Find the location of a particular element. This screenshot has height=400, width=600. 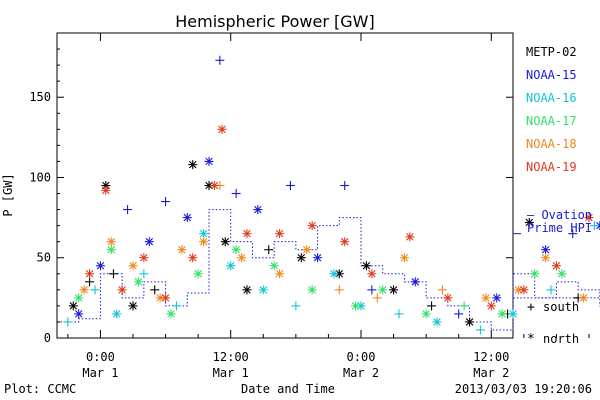

x-tick-label-day: Mar 1 is located at coordinates (100, 373).